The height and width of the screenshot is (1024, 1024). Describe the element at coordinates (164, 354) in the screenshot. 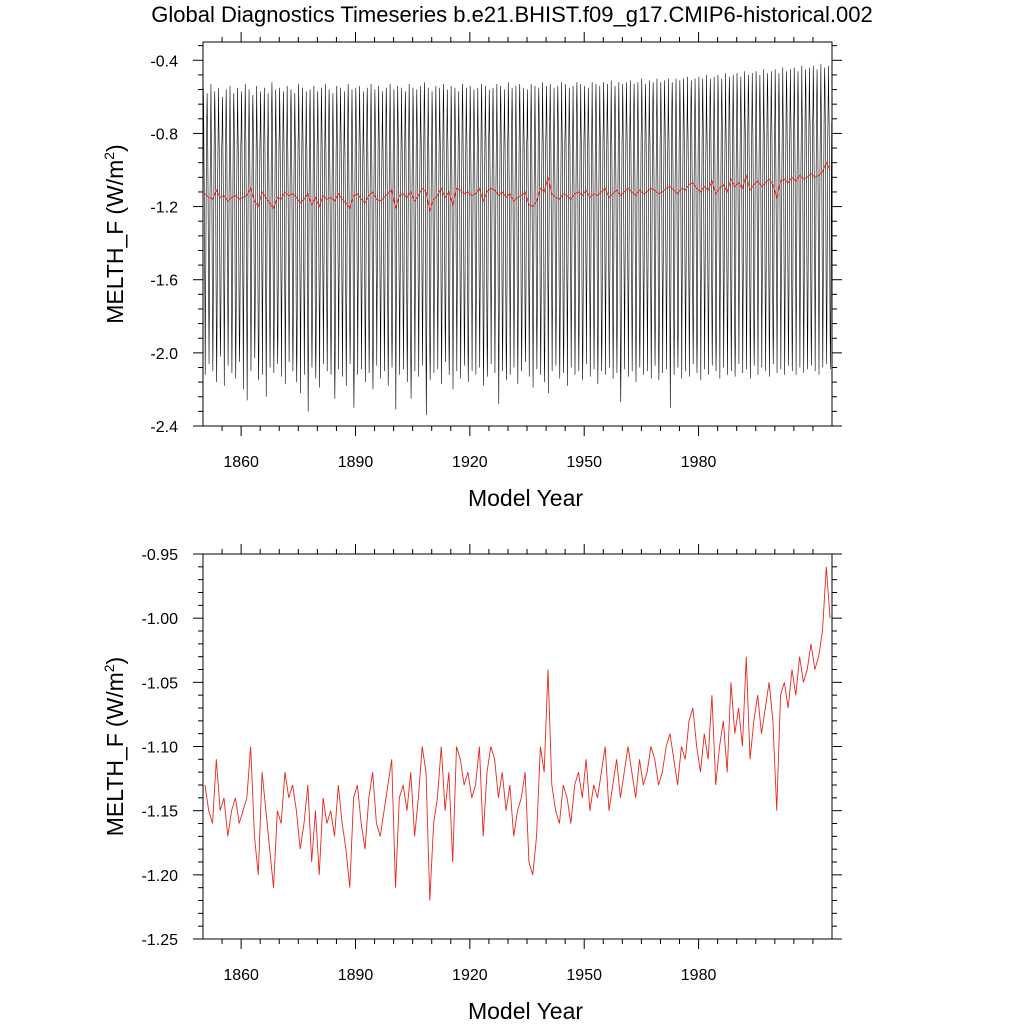

I see `y-tick-label: -2.0` at that location.